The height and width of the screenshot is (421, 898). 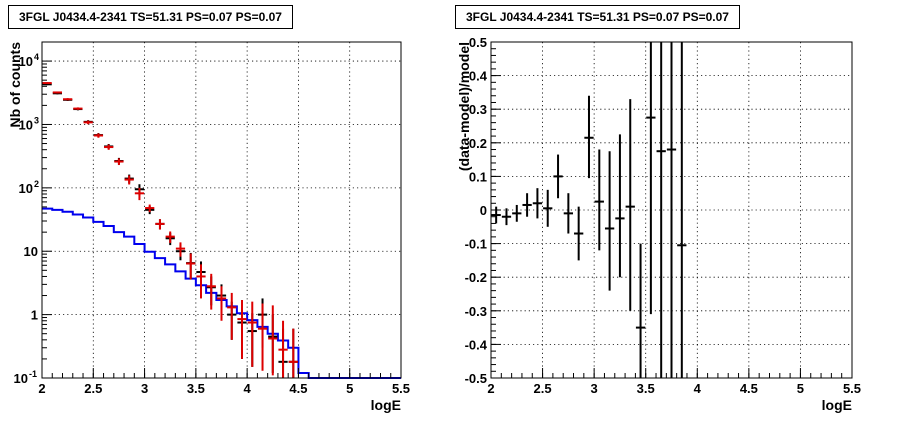 I want to click on right-y-tick-label: 0.5, so click(x=478, y=42).